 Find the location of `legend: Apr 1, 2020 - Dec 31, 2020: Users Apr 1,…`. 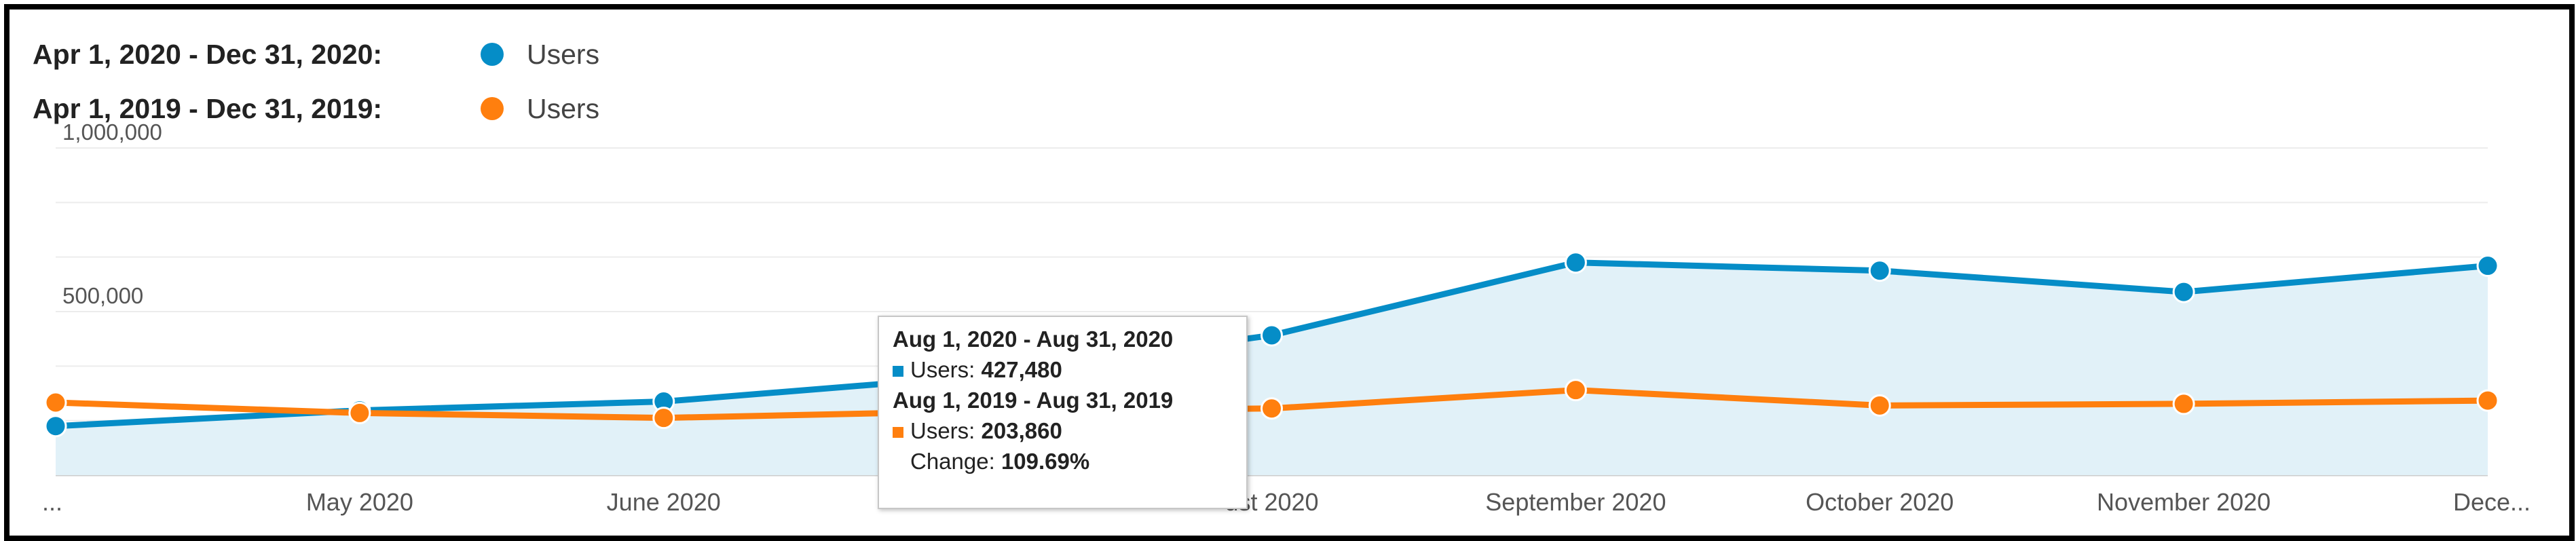

legend: Apr 1, 2020 - Dec 31, 2020: Users Apr 1,… is located at coordinates (316, 81).